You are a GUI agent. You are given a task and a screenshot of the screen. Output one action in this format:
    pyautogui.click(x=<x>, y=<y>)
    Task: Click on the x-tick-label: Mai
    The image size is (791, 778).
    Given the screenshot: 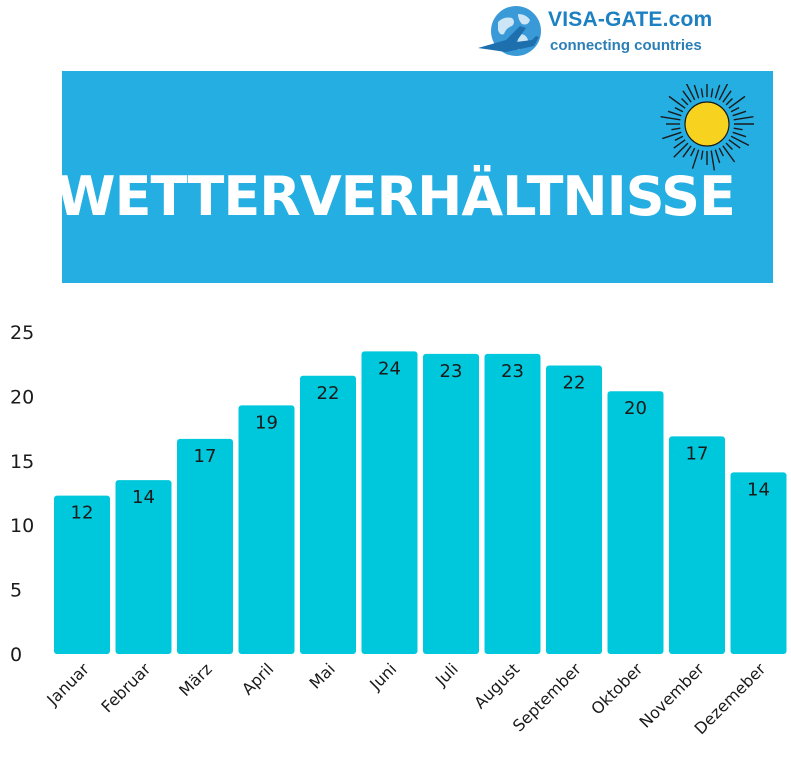 What is the action you would take?
    pyautogui.click(x=322, y=675)
    